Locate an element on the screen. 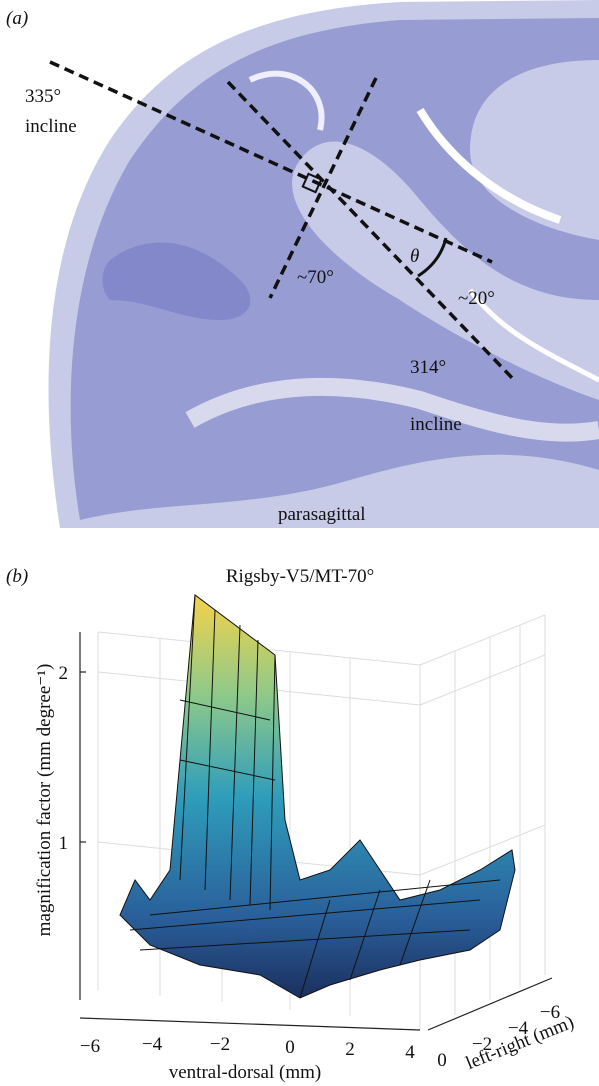  z-axis-label: magnification factor (mm degree⁻¹) is located at coordinates (44, 800).